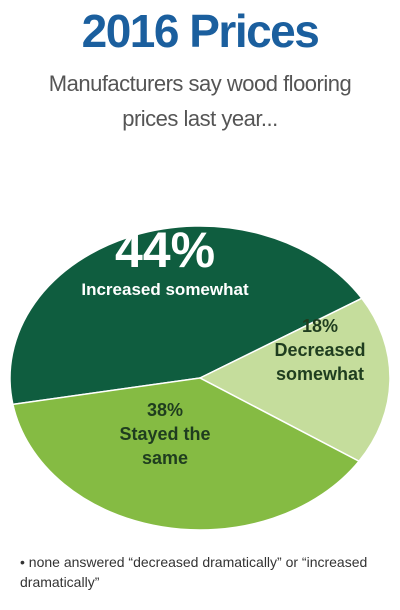 This screenshot has height=610, width=400. I want to click on slice-label: 38% Stayed the same, so click(165, 434).